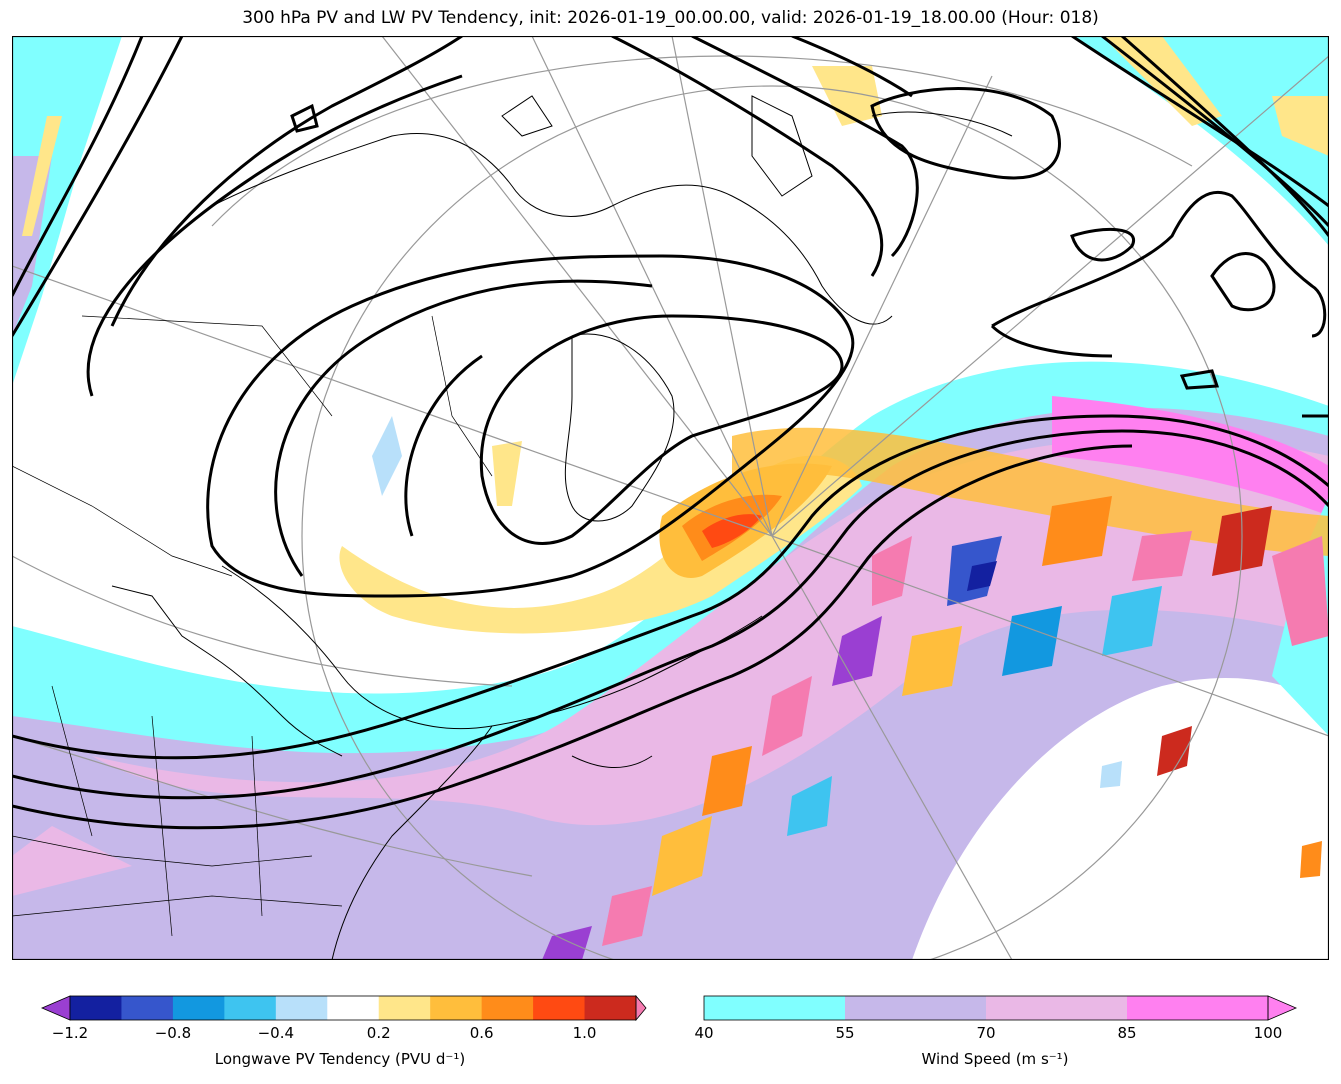 The width and height of the screenshot is (1341, 1084). Describe the element at coordinates (641, 1008) in the screenshot. I see `pv-colorbar-max-extend` at that location.